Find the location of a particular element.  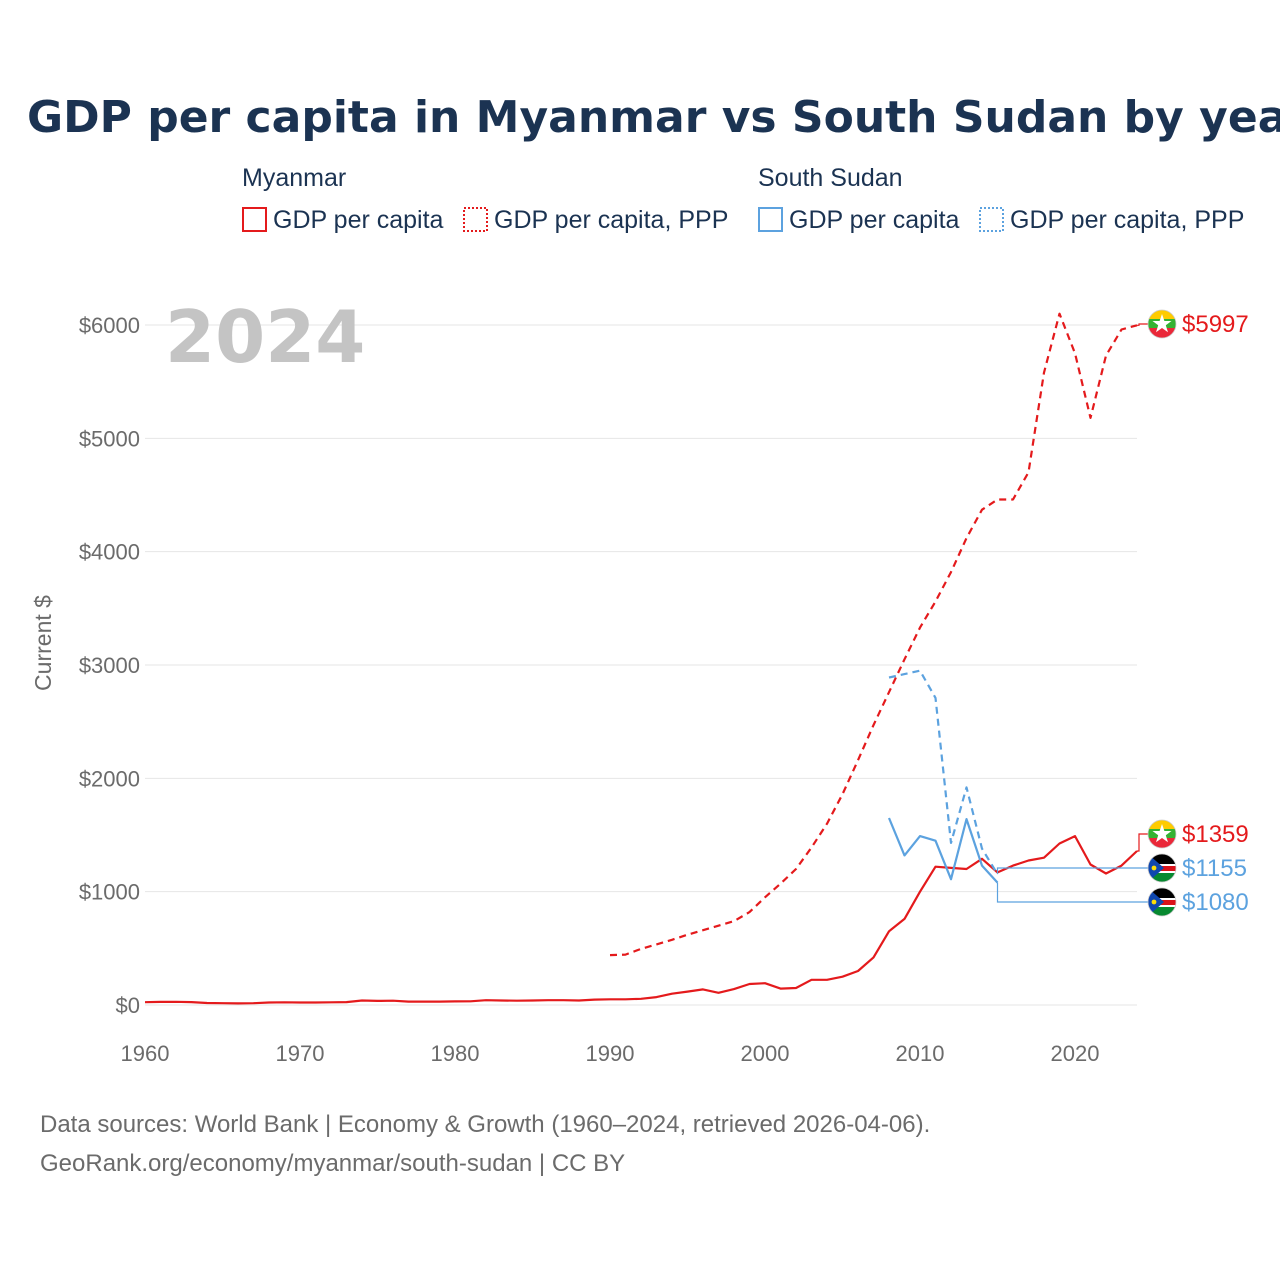

legend-label-south-sudan-gdp: GDP per capita is located at coordinates (874, 220).